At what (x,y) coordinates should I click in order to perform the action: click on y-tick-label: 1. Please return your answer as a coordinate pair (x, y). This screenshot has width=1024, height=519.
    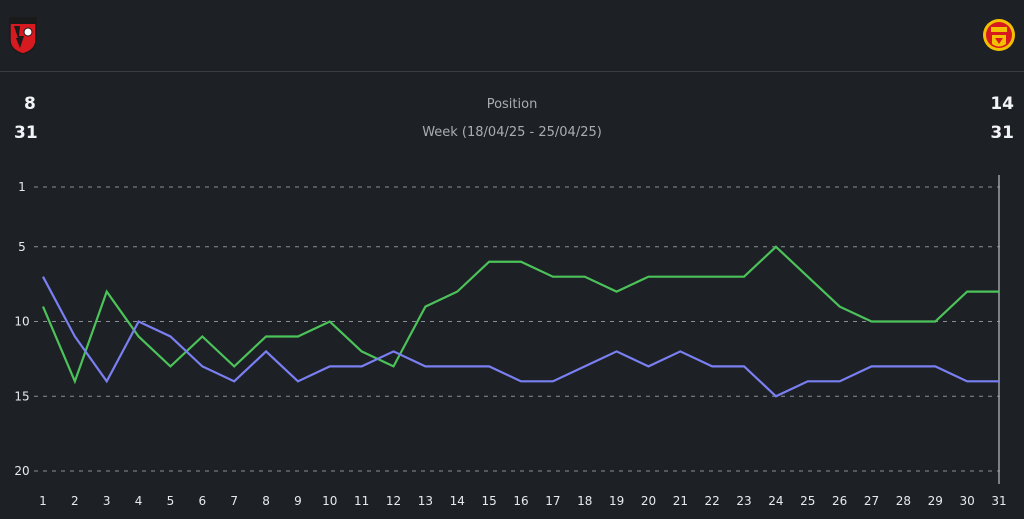
    Looking at the image, I should click on (22, 187).